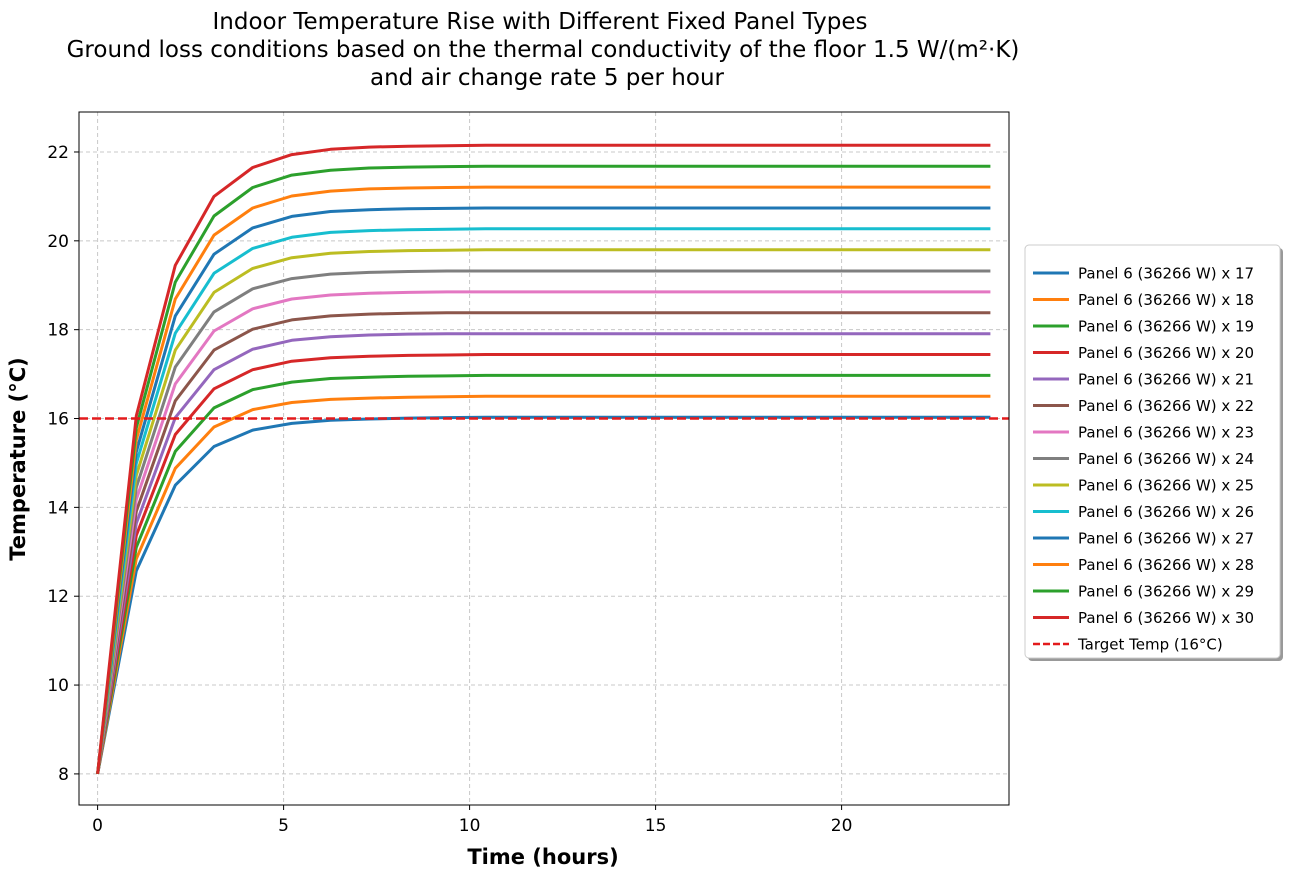 The width and height of the screenshot is (1289, 878). Describe the element at coordinates (470, 826) in the screenshot. I see `x-tick-label: 10` at that location.